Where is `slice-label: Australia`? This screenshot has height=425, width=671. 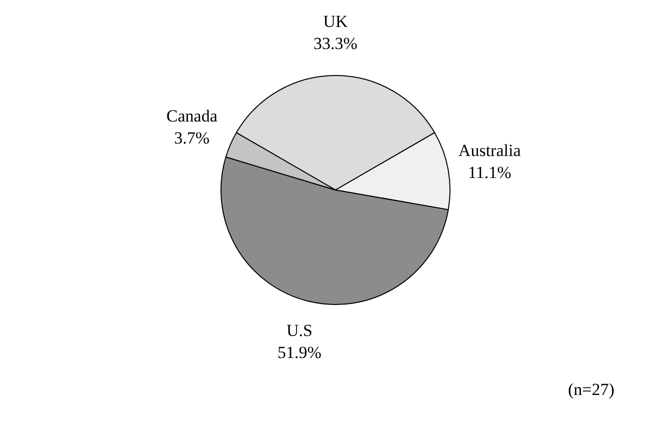 slice-label: Australia is located at coordinates (490, 150).